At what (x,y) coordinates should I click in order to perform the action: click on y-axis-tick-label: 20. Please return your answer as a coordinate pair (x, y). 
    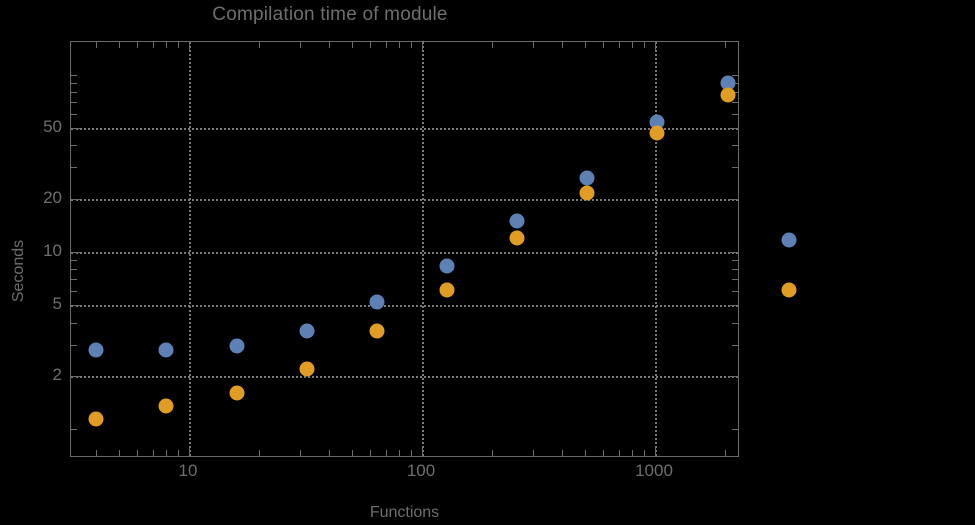
    Looking at the image, I should click on (52, 197).